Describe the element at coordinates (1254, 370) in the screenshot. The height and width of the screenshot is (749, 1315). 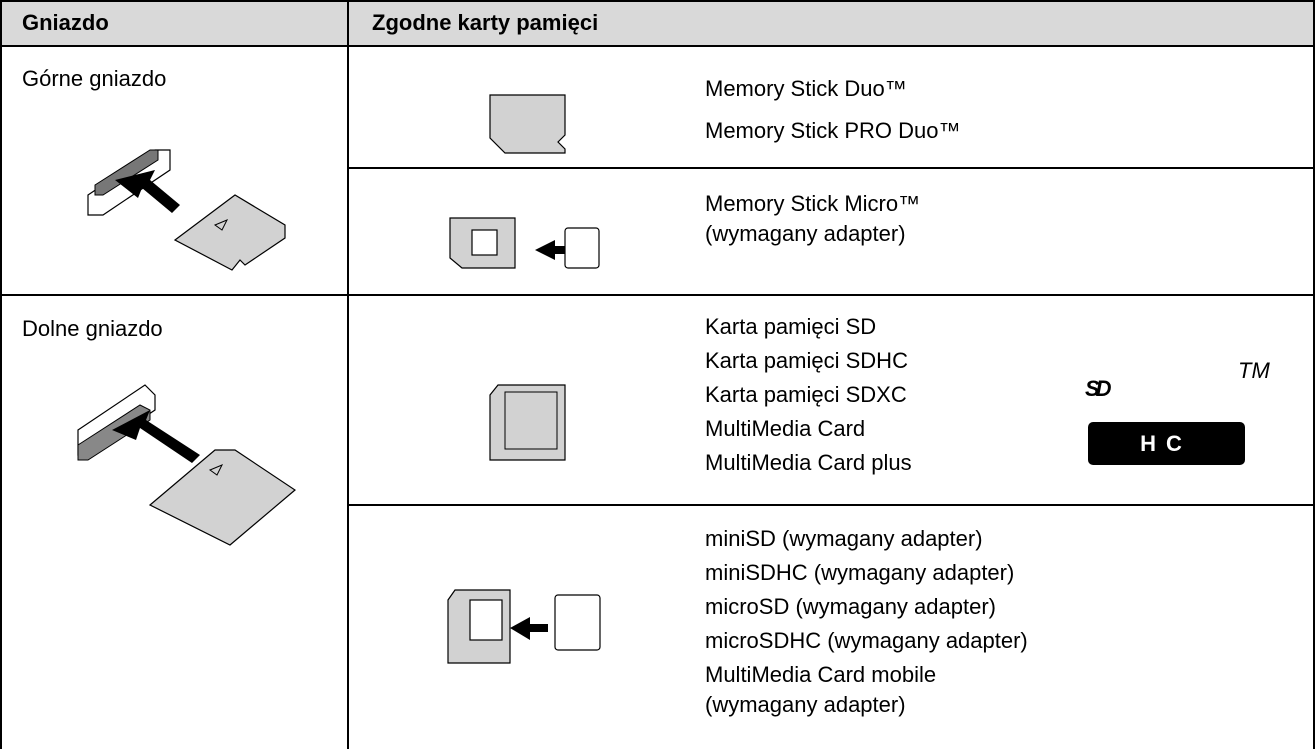
I see `logo-tm: TM` at that location.